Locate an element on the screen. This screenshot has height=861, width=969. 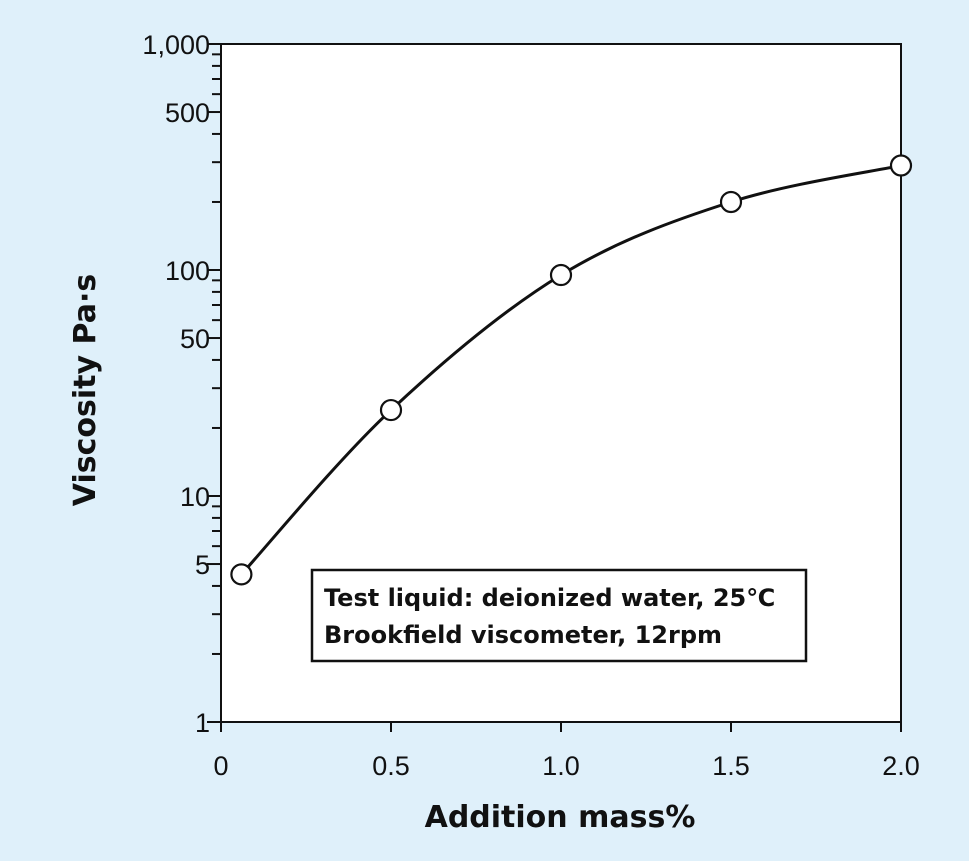
x-tick-label: 0.5 is located at coordinates (391, 766).